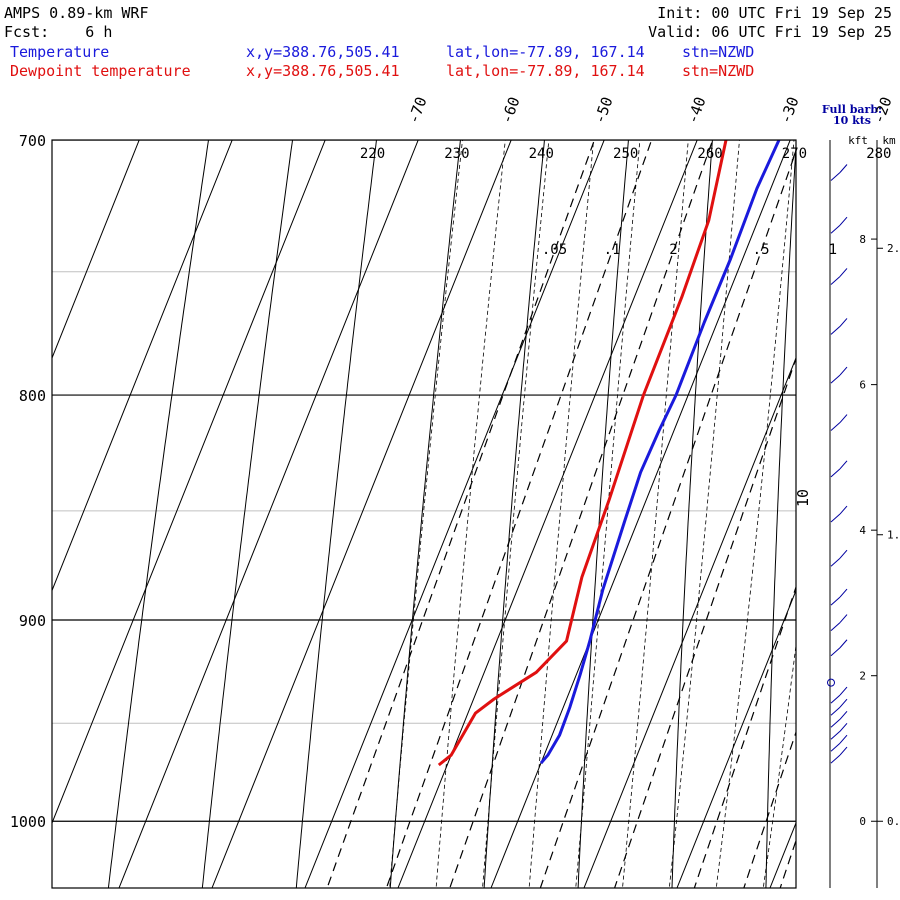 Image resolution: width=900 pixels, height=900 pixels. I want to click on mixing-ratio-label: .1, so click(612, 250).